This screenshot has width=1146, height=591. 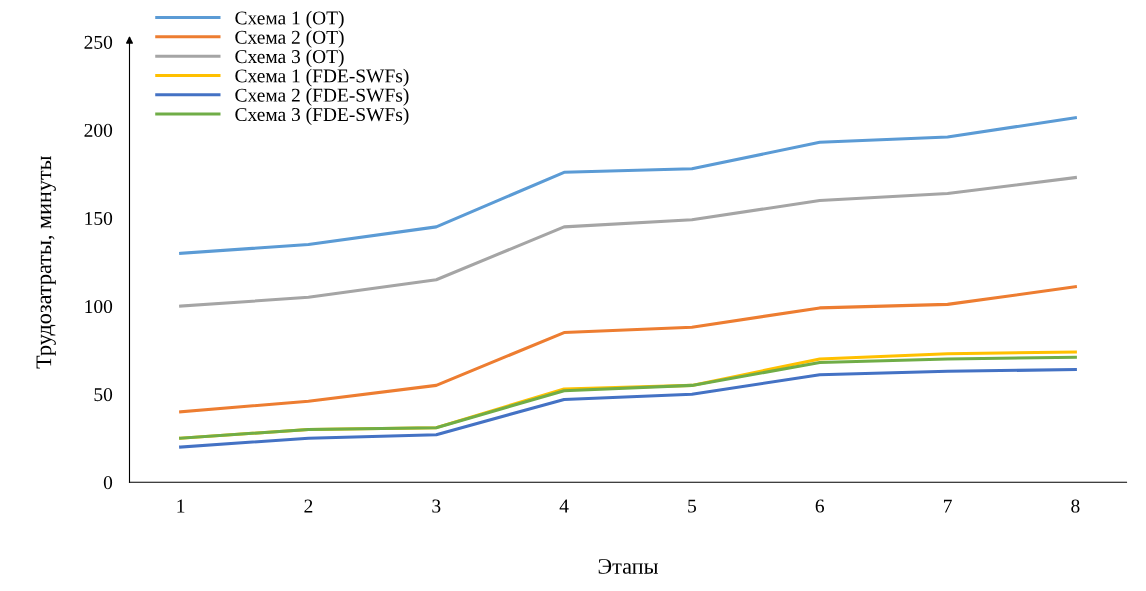 I want to click on legend-label: Схема 1 (OT), so click(x=289, y=19).